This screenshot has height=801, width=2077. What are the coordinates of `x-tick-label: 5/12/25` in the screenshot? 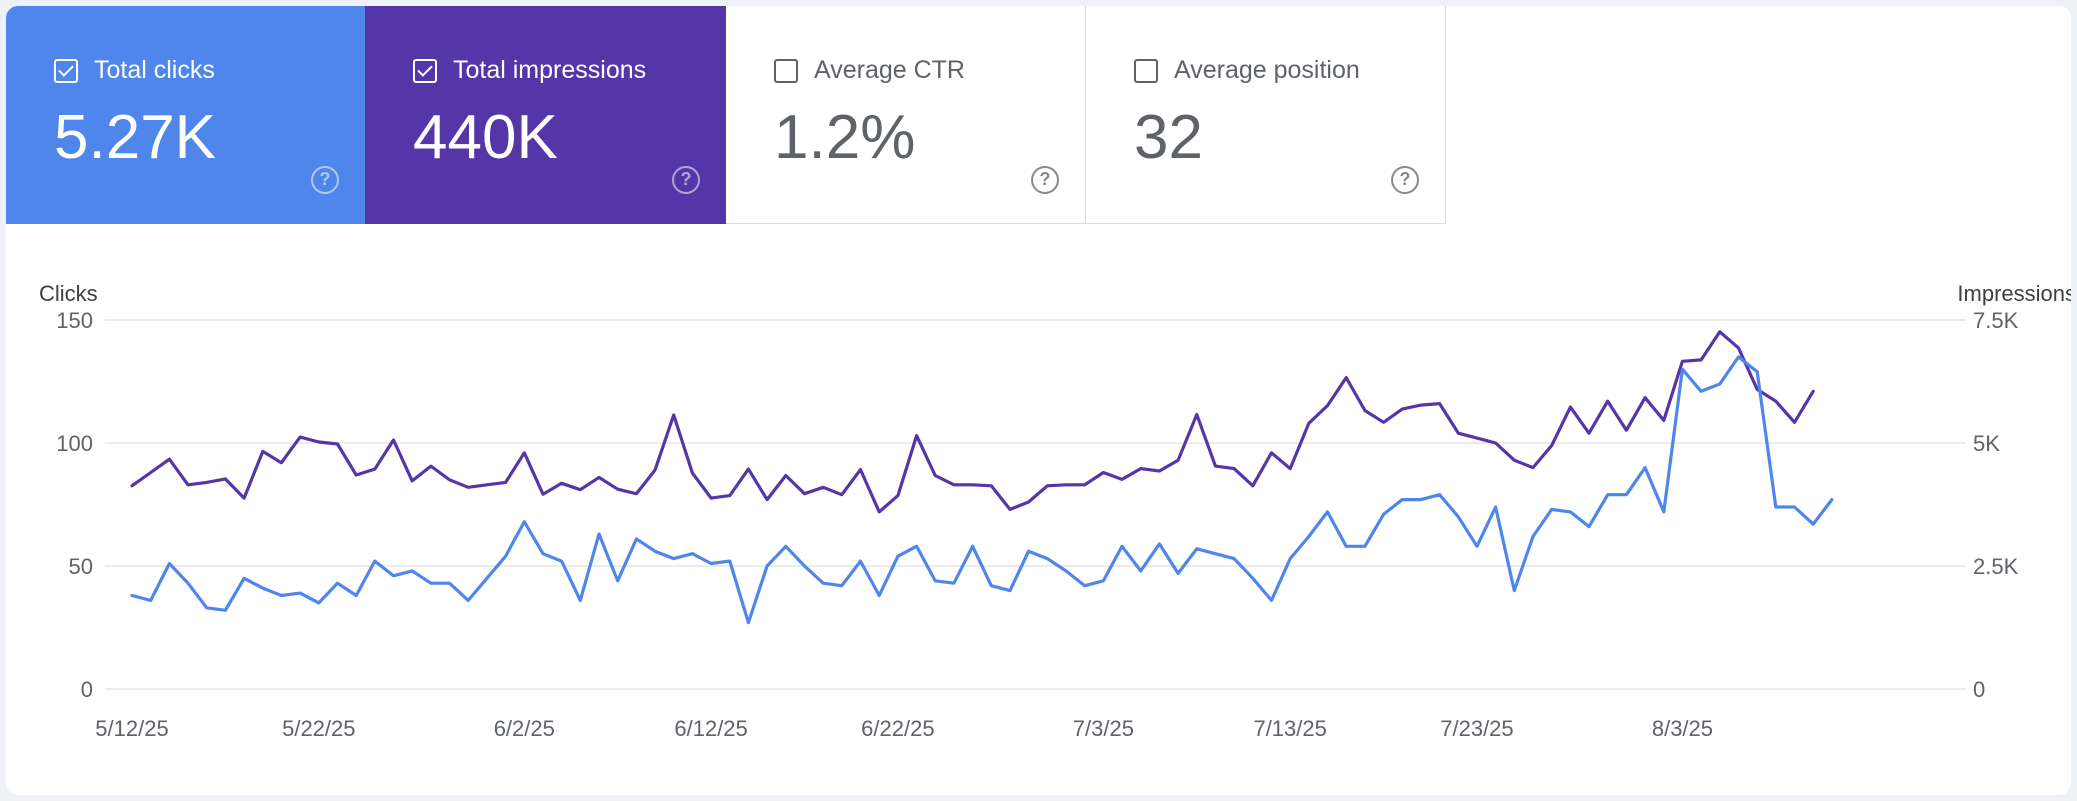 It's located at (131, 728).